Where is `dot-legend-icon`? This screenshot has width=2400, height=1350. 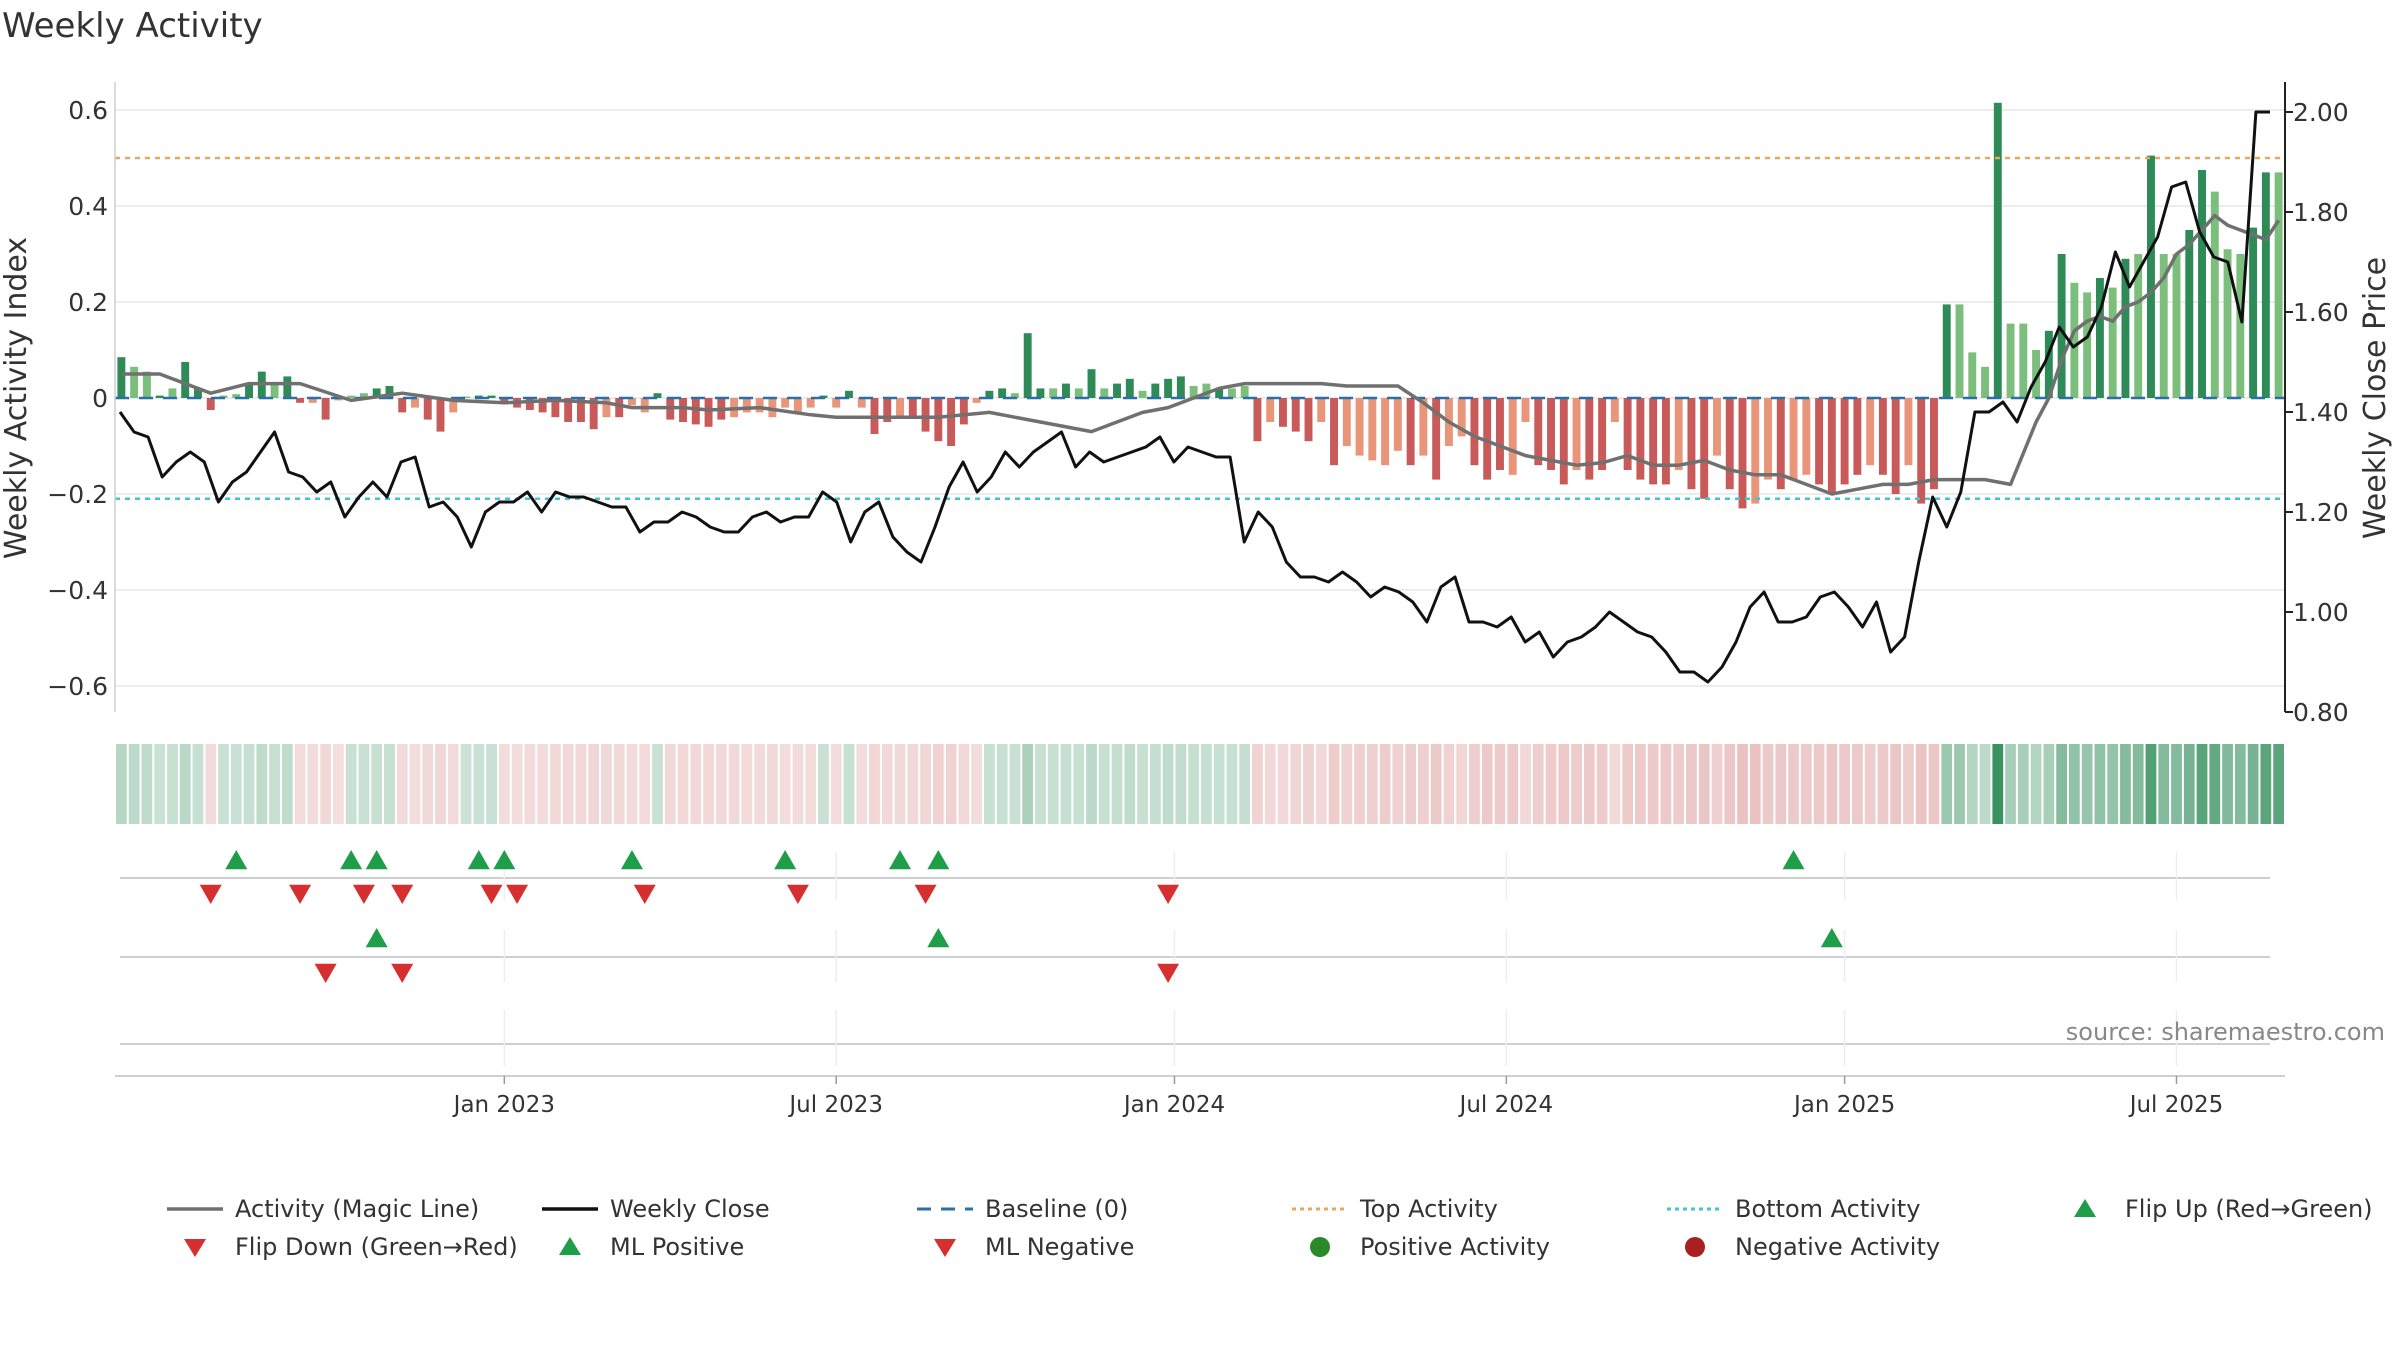
dot-legend-icon is located at coordinates (1695, 1209).